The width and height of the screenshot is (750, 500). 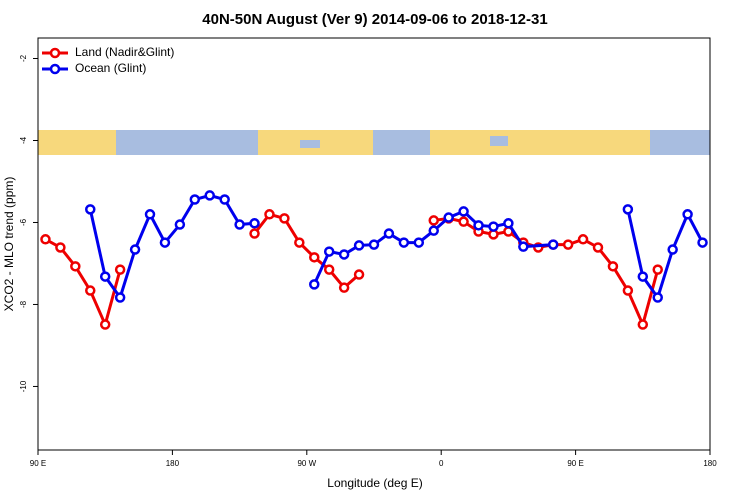 What do you see at coordinates (374, 142) in the screenshot?
I see `map-strip` at bounding box center [374, 142].